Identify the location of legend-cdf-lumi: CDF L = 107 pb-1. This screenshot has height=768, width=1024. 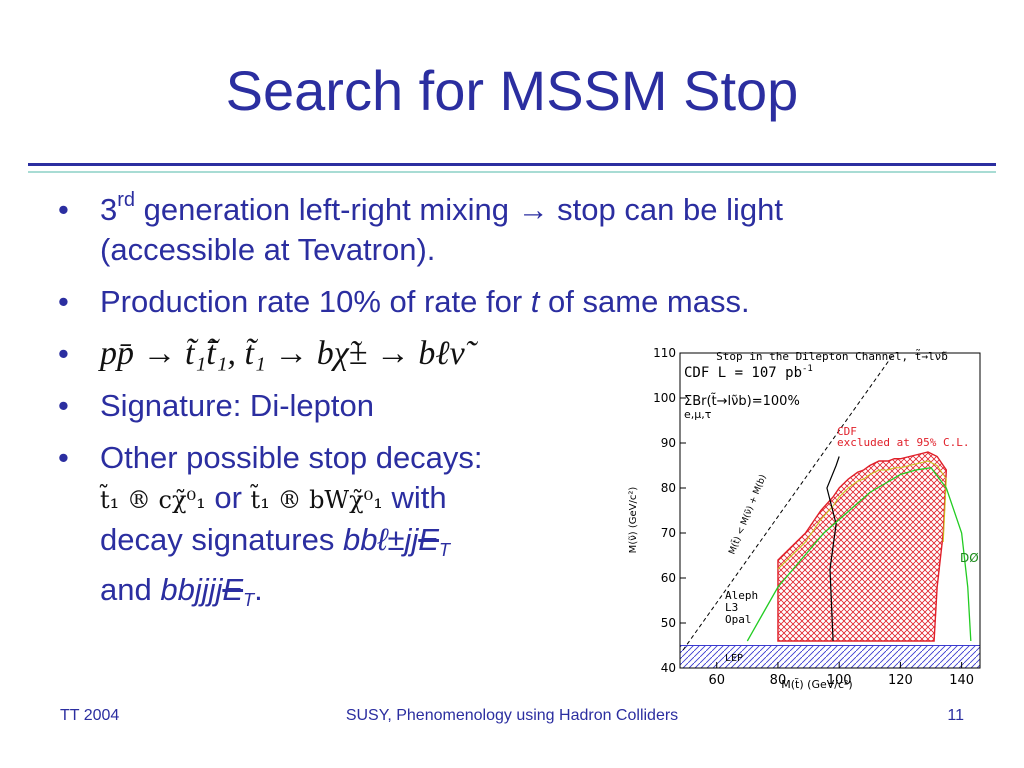
(748, 372).